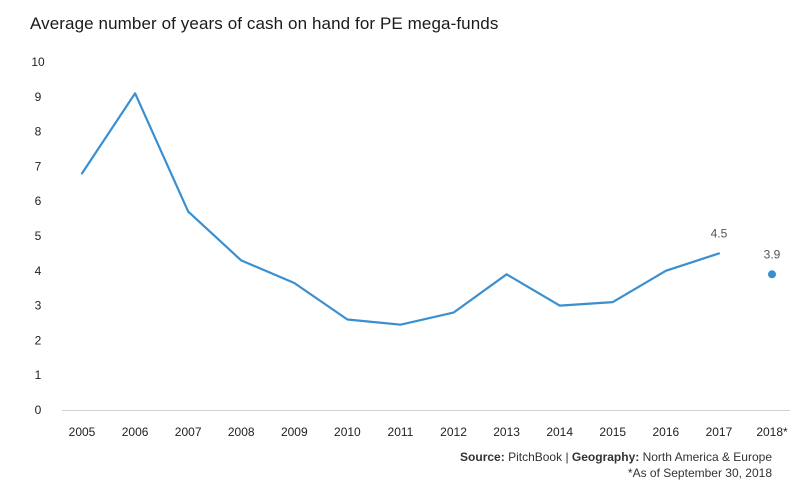  What do you see at coordinates (772, 254) in the screenshot?
I see `data-label: 3.9` at bounding box center [772, 254].